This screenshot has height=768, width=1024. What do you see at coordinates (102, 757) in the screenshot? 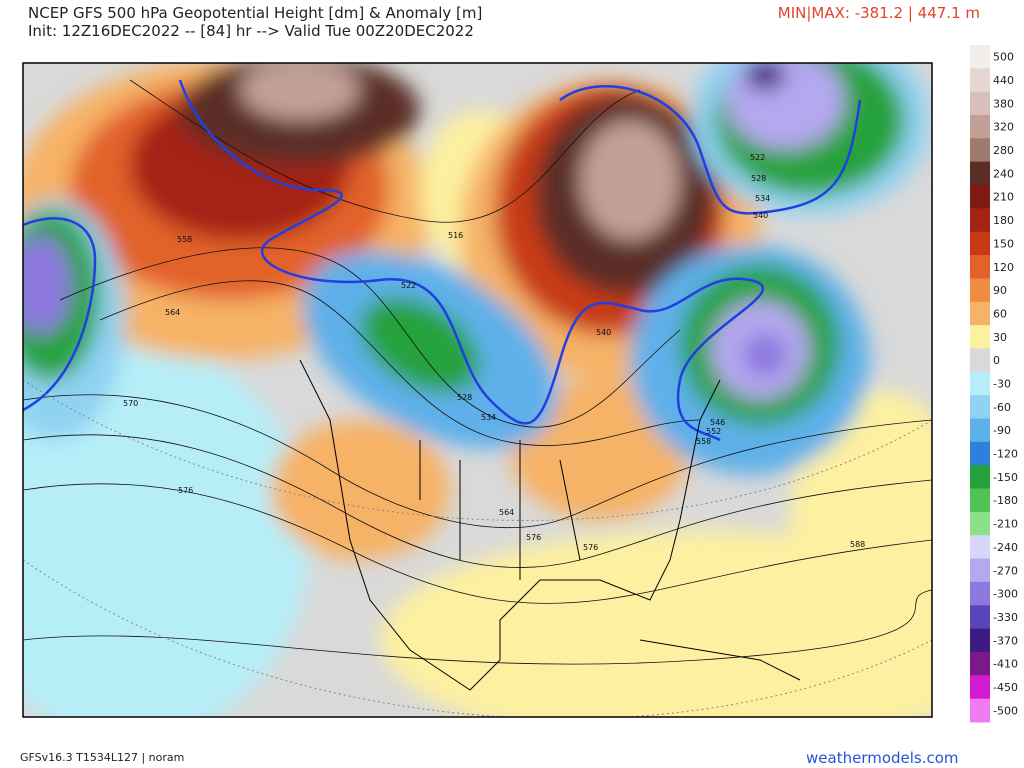
I see `model-info: GFSv16.3 T1534L127 | noram` at bounding box center [102, 757].